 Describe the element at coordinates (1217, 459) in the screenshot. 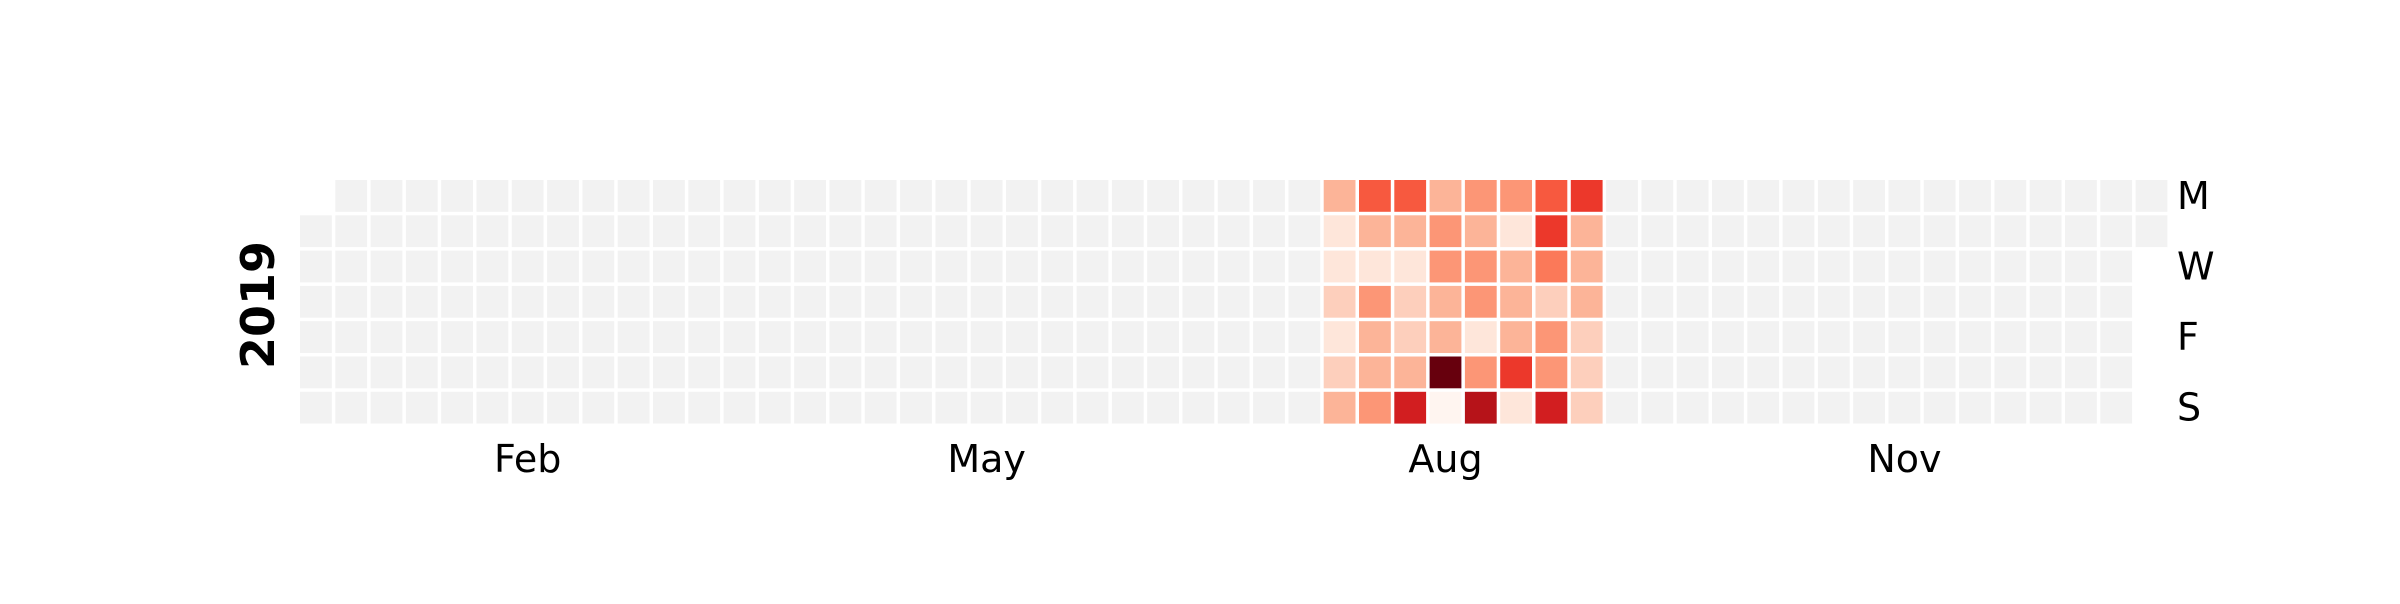

I see `month-tick-labels: Feb May Aug Nov` at that location.